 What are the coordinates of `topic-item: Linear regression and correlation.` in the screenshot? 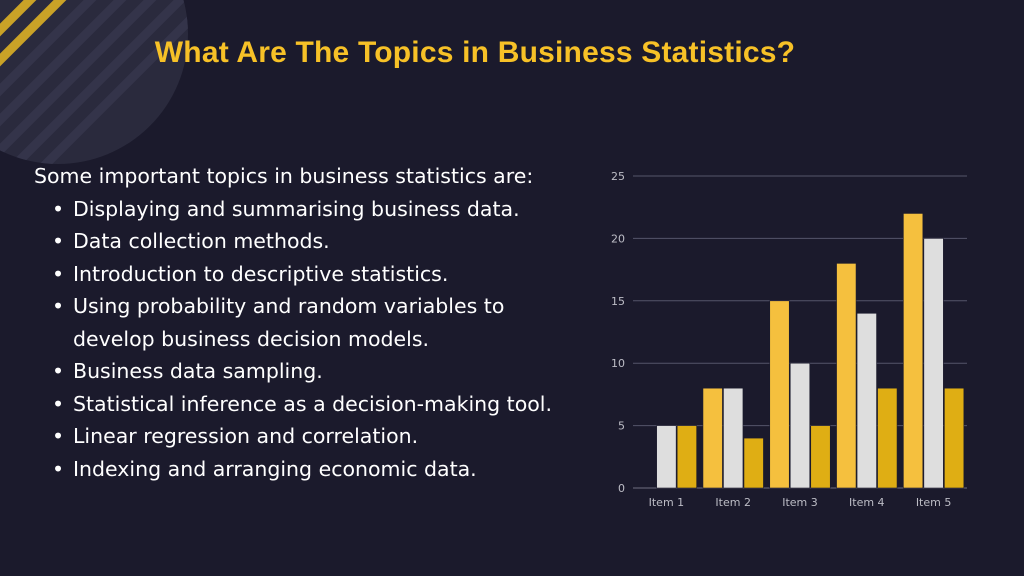 It's located at (315, 436).